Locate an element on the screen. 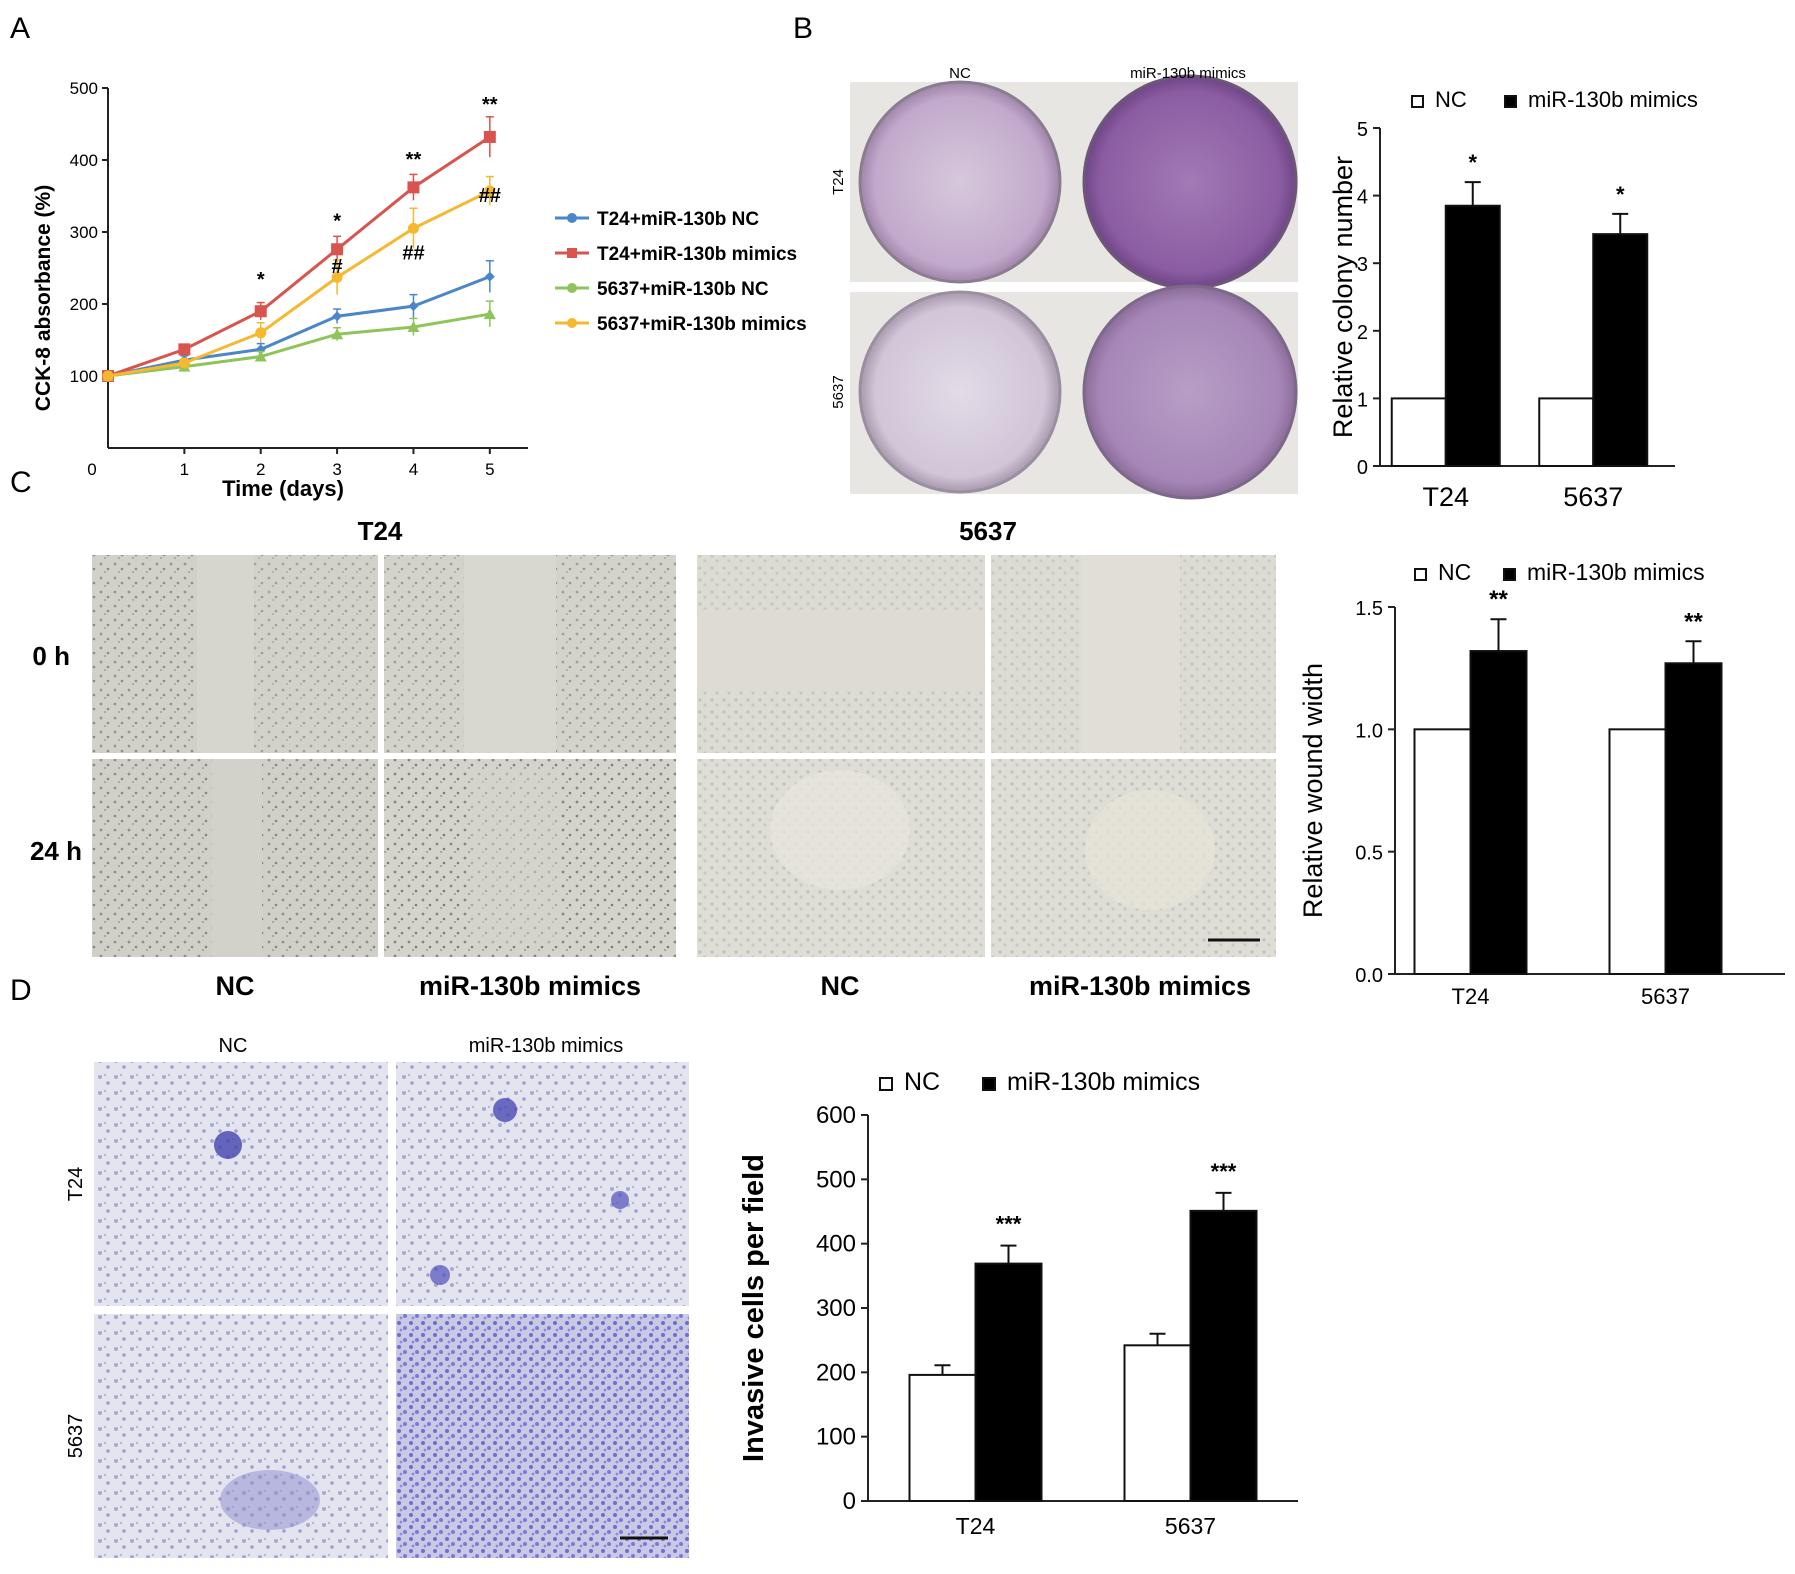 This screenshot has height=1574, width=1795. plate-col-label-mimics: miR-130b mimics is located at coordinates (1188, 73).